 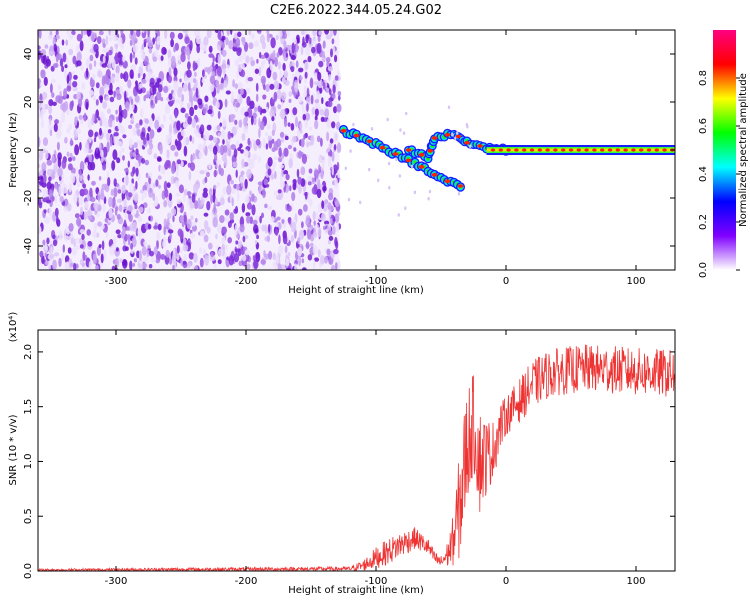 What do you see at coordinates (703, 78) in the screenshot?
I see `colorbar-tick-label: 0.8` at bounding box center [703, 78].